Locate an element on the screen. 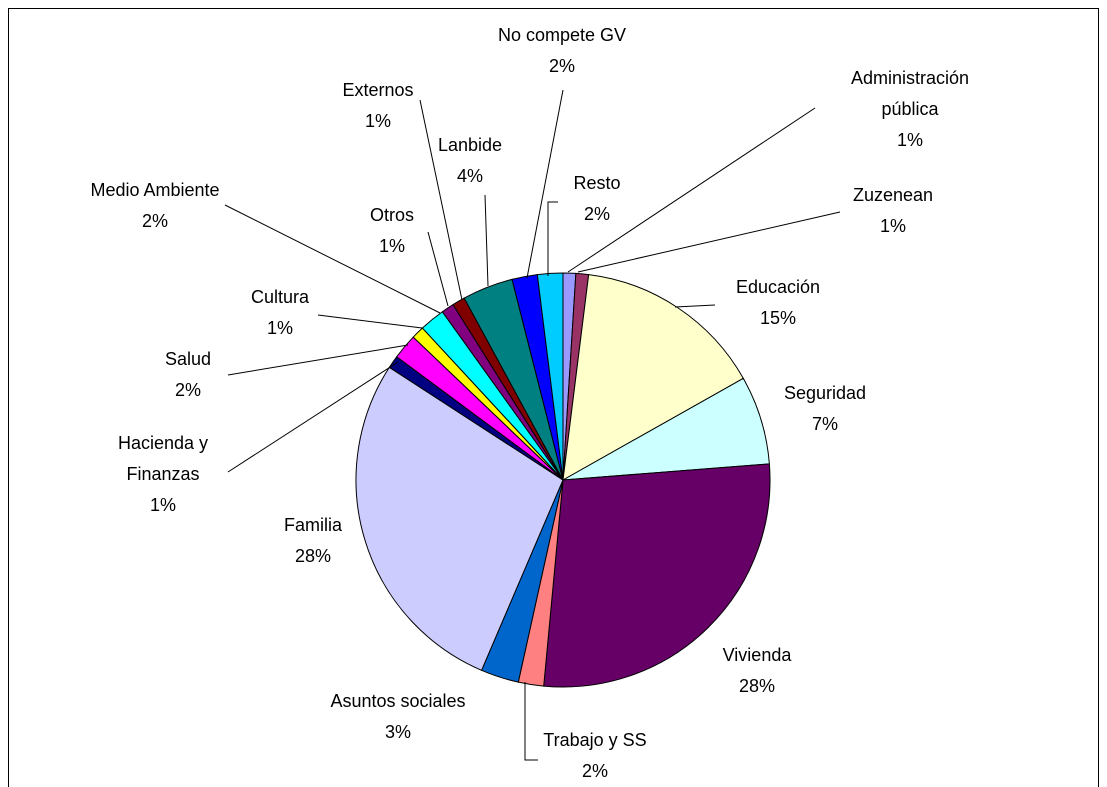 This screenshot has width=1107, height=787. slice-name: Vivienda is located at coordinates (757, 655).